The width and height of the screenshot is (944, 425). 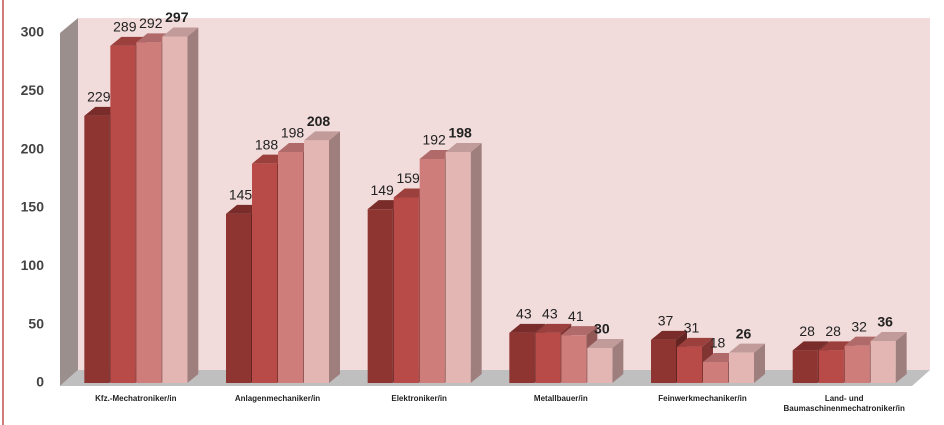 What do you see at coordinates (33, 148) in the screenshot?
I see `y-tick-label: 200` at bounding box center [33, 148].